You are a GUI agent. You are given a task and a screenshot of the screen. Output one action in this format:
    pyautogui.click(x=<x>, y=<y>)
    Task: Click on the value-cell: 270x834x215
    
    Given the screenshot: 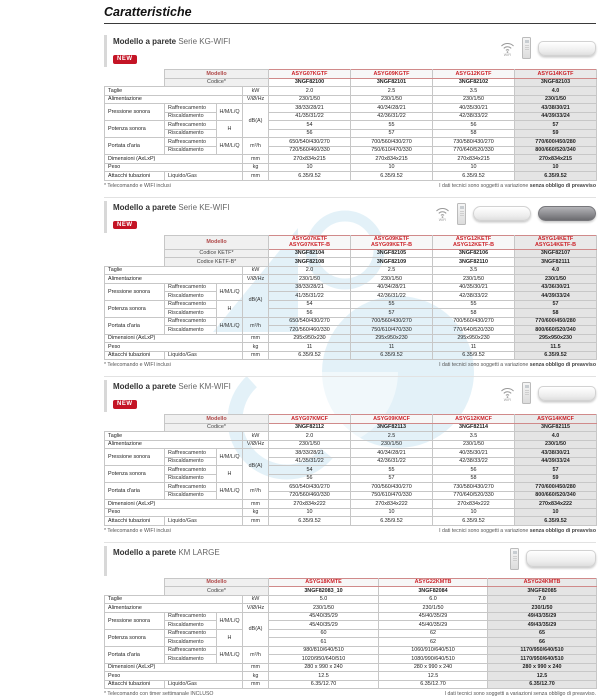 What is the action you would take?
    pyautogui.click(x=392, y=159)
    